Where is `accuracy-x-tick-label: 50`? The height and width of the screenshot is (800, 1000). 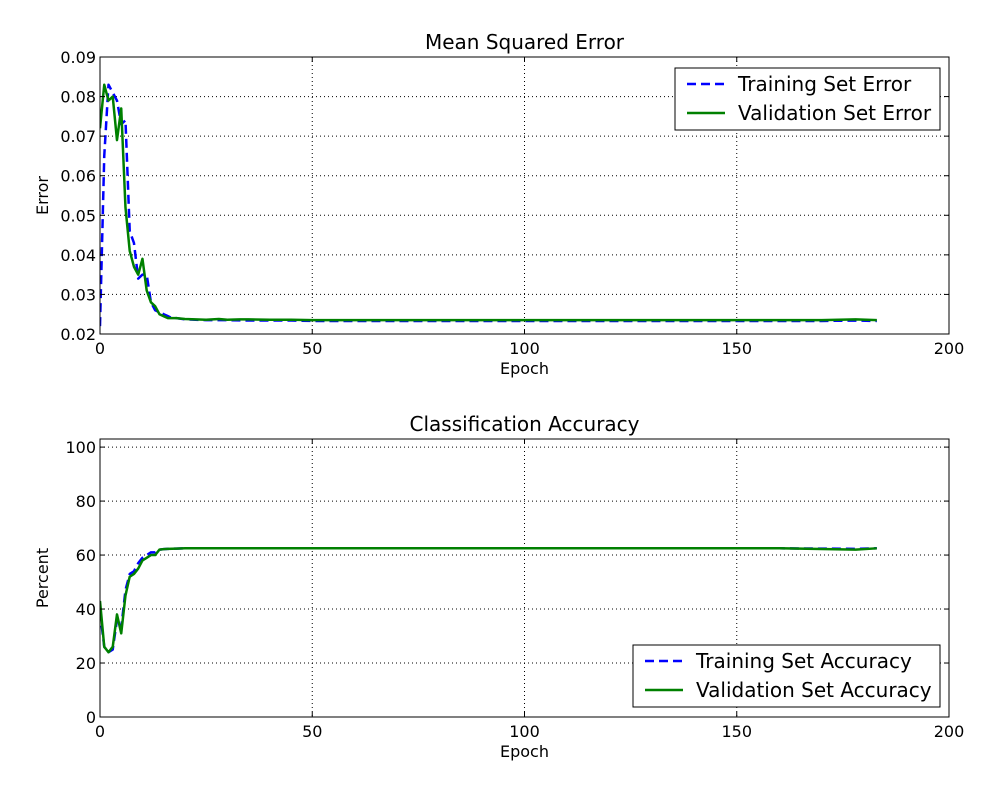 accuracy-x-tick-label: 50 is located at coordinates (312, 731).